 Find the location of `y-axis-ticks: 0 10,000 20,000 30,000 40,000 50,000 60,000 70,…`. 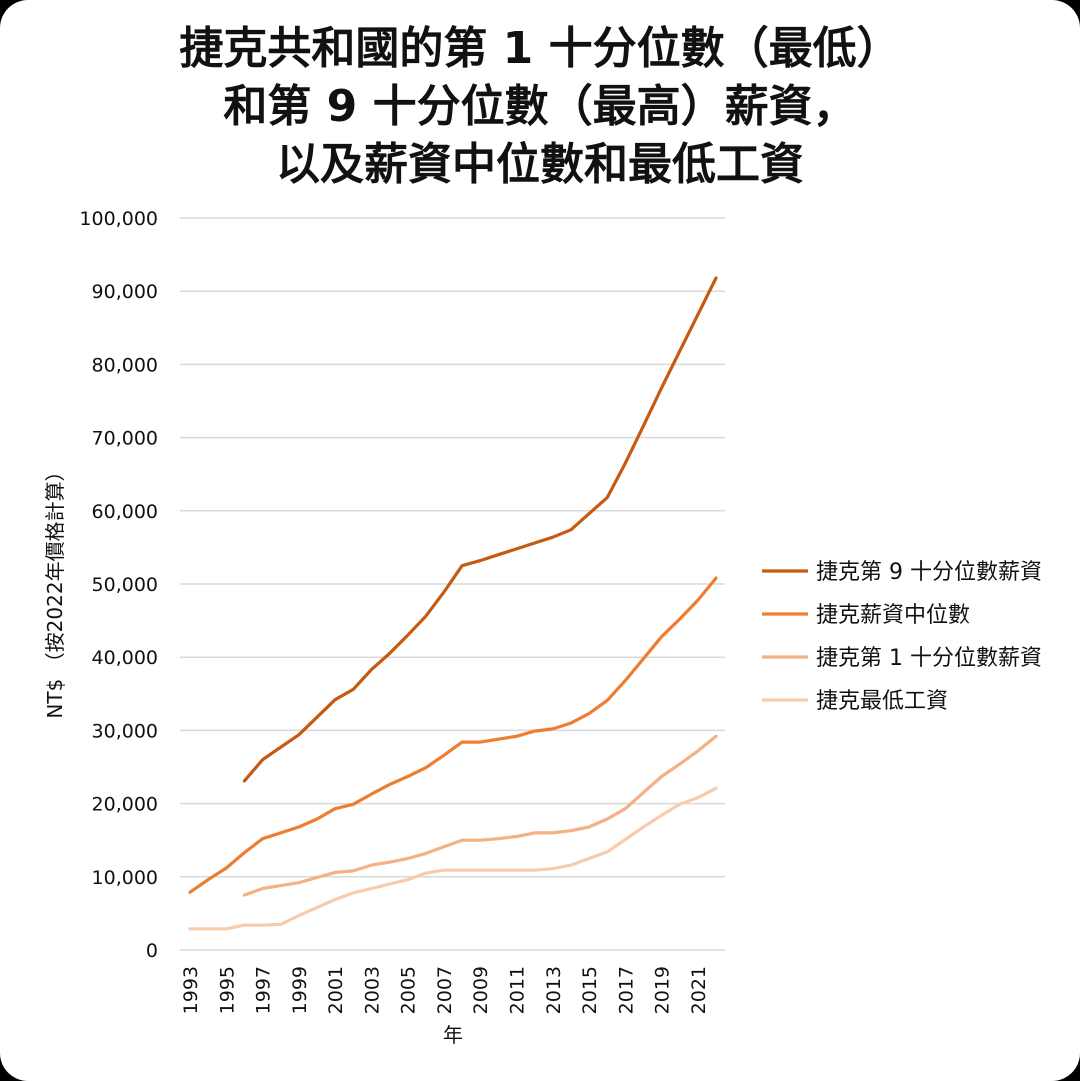

y-axis-ticks: 0 10,000 20,000 30,000 40,000 50,000 60,000 70,… is located at coordinates (118, 585).